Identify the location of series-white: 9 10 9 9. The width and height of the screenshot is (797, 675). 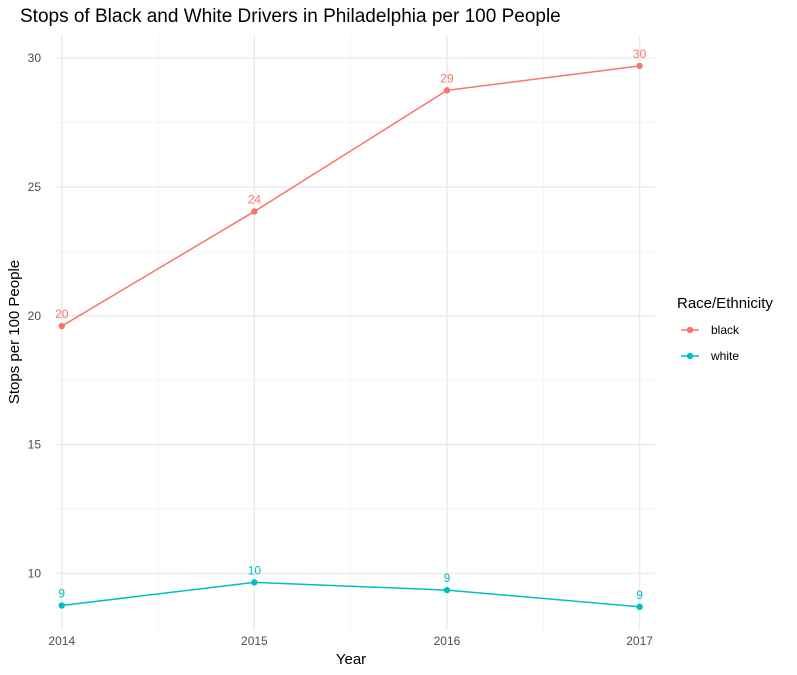
(350, 587).